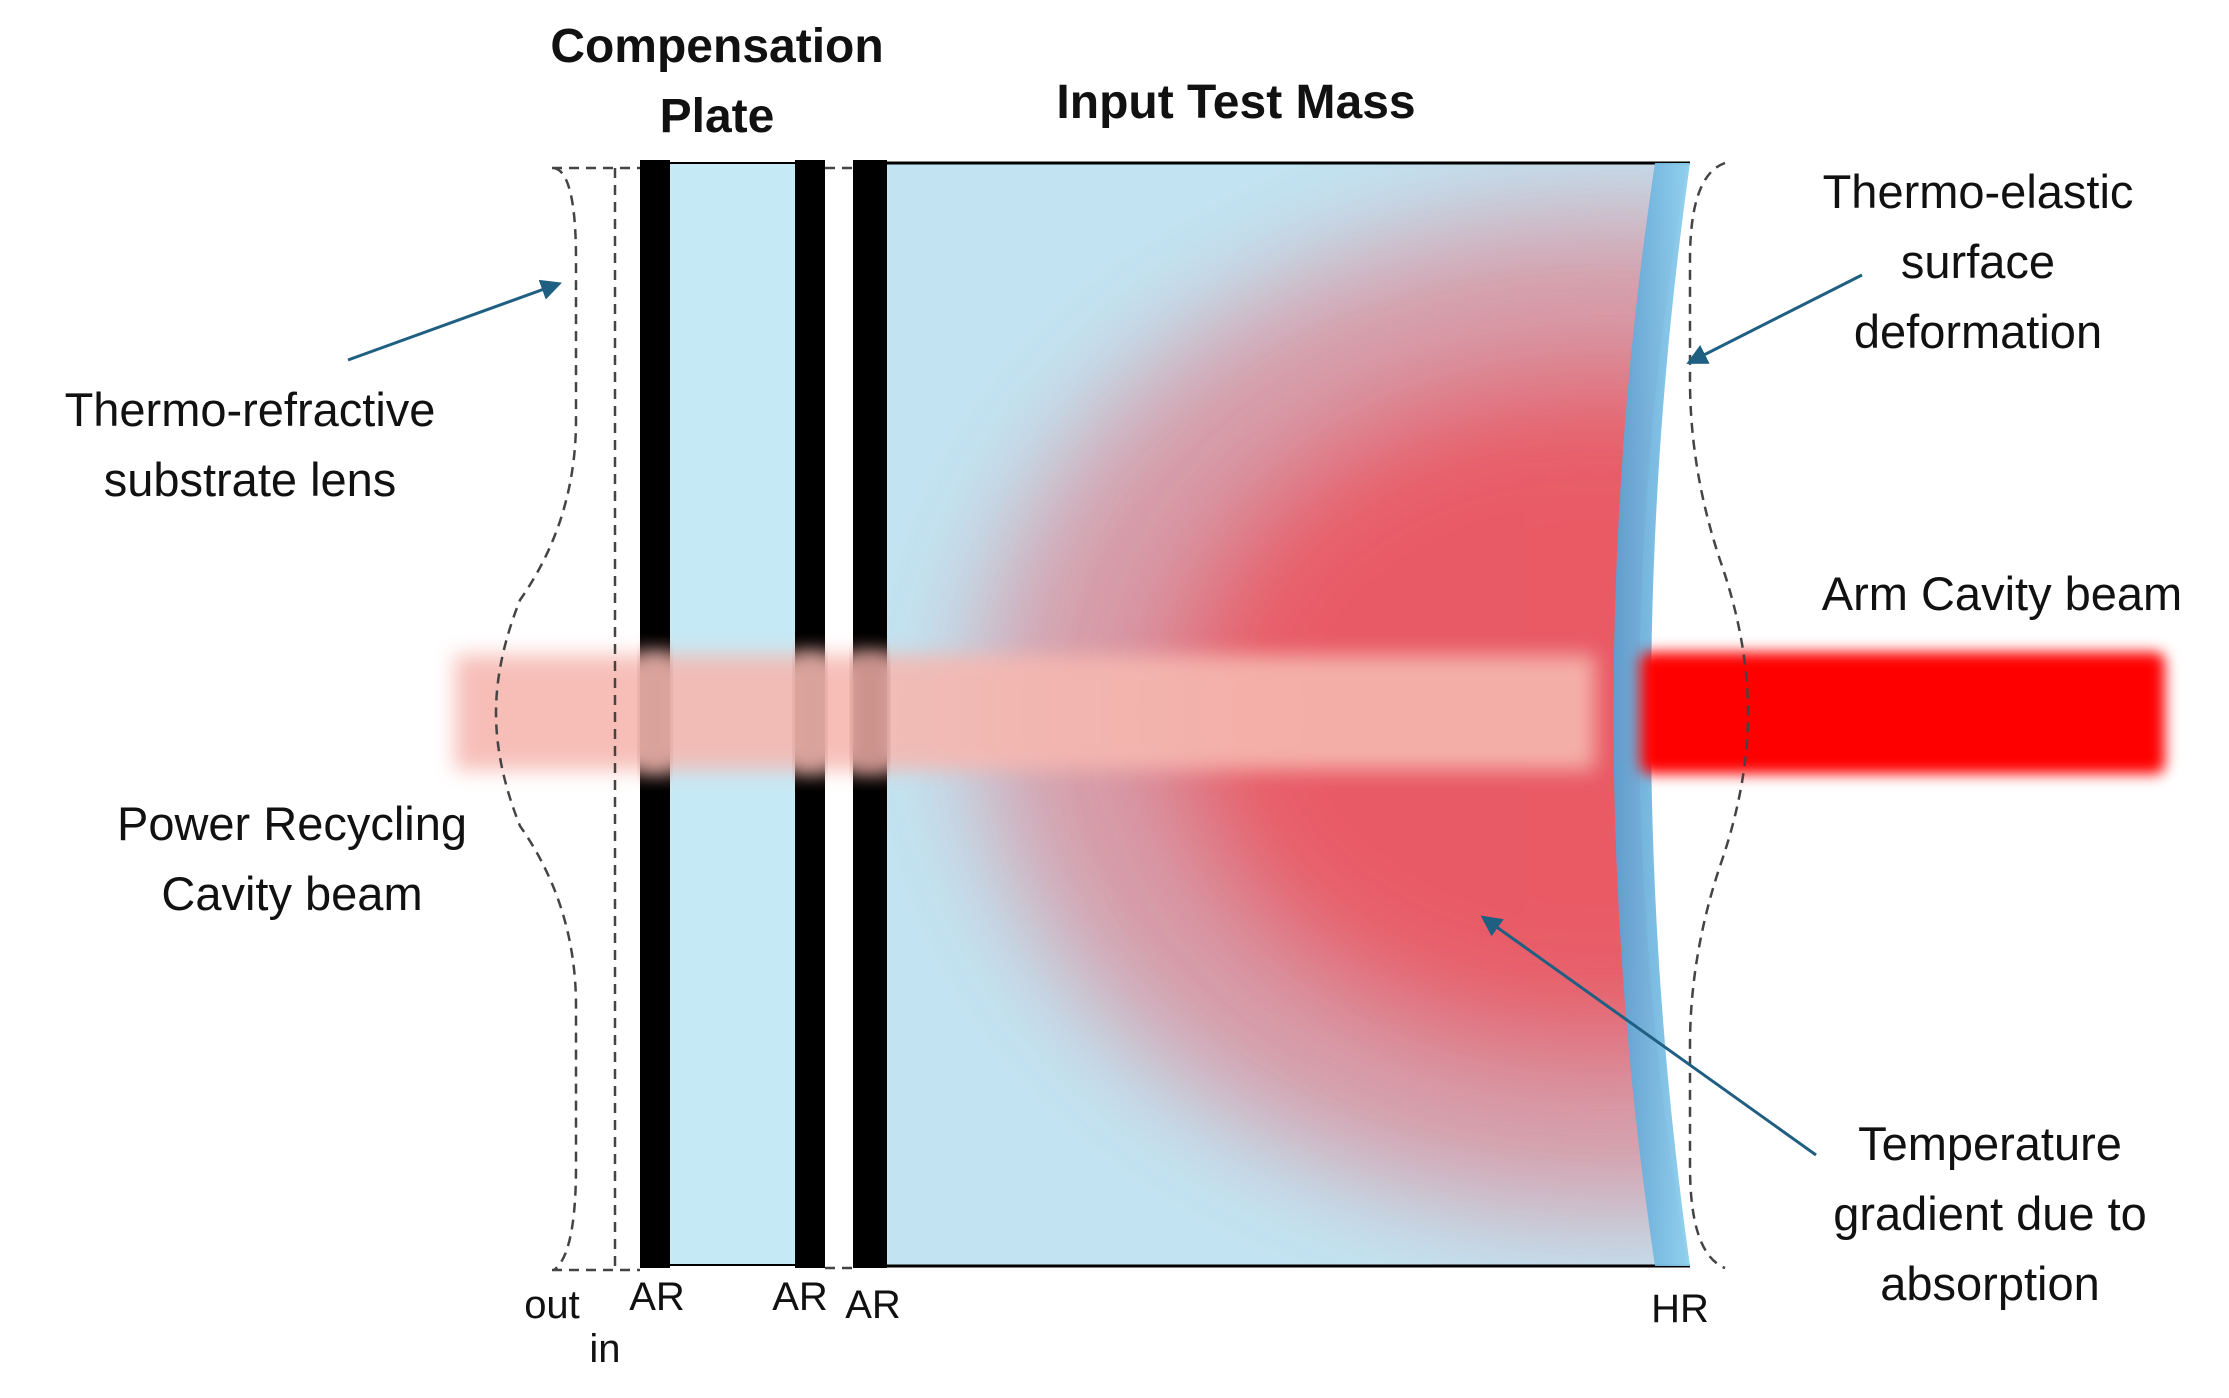 The width and height of the screenshot is (2229, 1398). What do you see at coordinates (250, 479) in the screenshot?
I see `thermo-refractive-label-line2: substrate lens` at bounding box center [250, 479].